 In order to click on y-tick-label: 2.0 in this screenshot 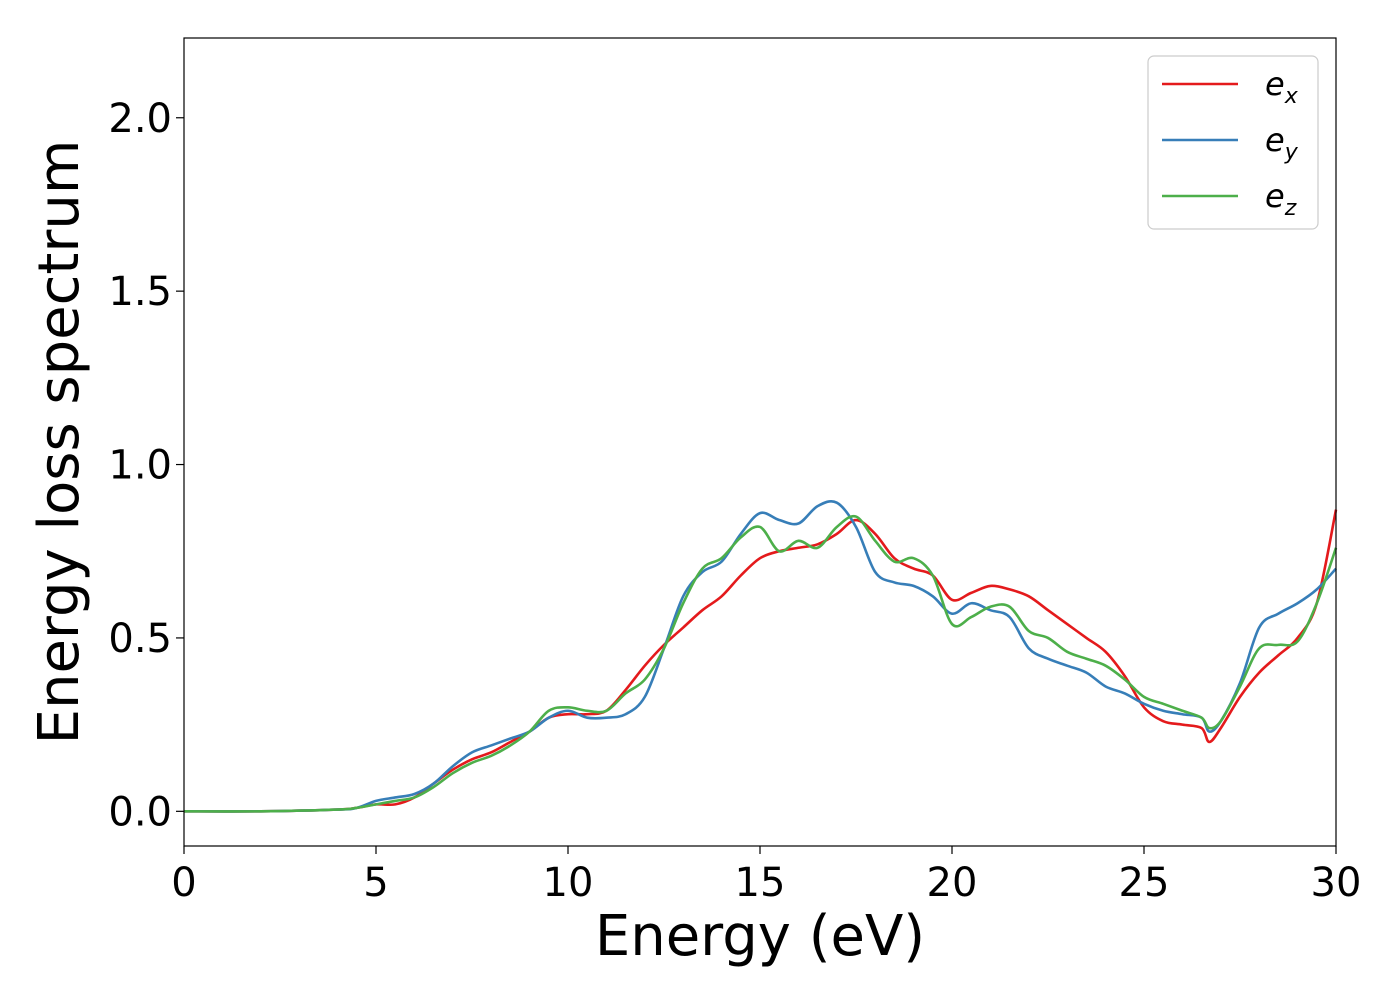, I will do `click(140, 119)`.